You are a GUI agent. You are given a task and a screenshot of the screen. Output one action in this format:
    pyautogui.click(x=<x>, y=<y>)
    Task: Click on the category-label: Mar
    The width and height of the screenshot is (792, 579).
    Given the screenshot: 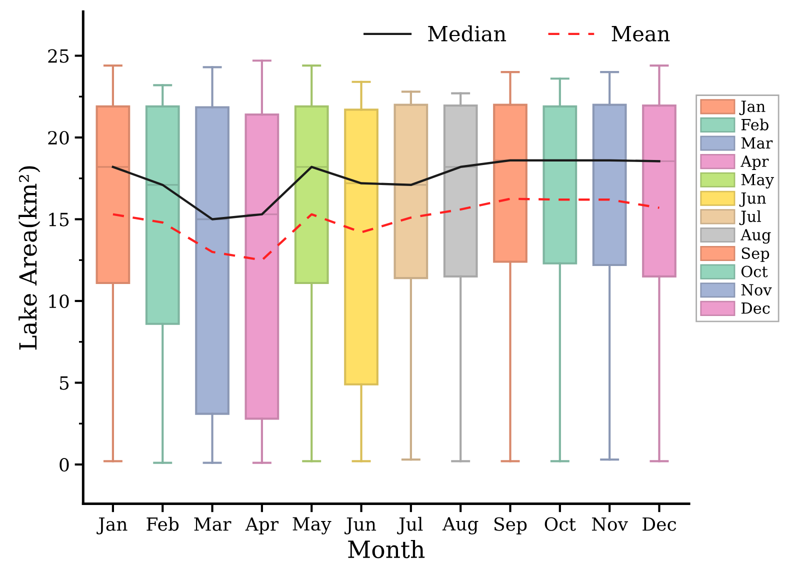 What is the action you would take?
    pyautogui.click(x=757, y=143)
    